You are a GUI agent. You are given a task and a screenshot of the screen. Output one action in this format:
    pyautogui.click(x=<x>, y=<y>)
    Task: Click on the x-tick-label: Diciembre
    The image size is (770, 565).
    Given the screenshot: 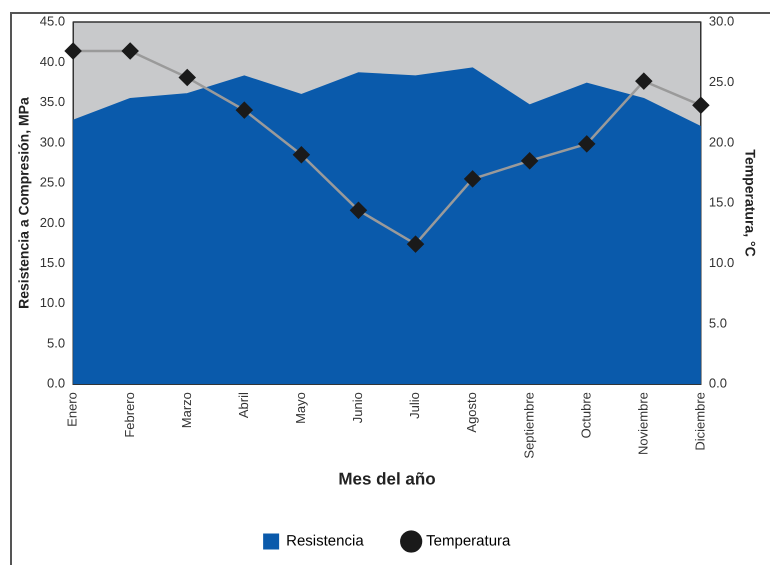 What is the action you would take?
    pyautogui.click(x=700, y=421)
    